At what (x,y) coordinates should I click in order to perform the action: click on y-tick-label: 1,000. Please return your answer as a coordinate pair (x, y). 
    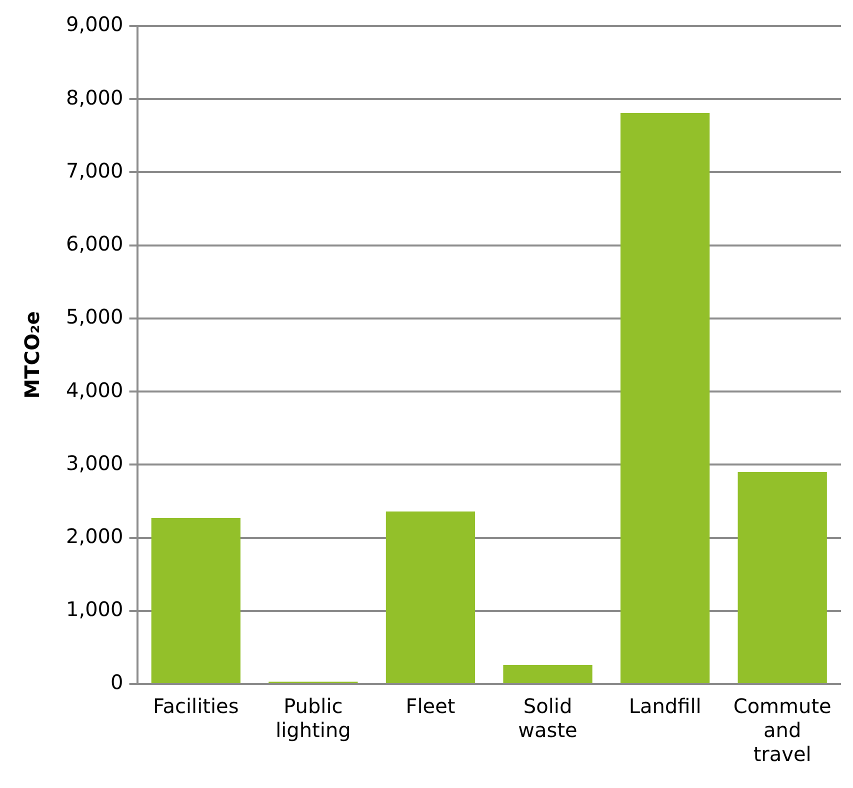
    Looking at the image, I should click on (95, 609).